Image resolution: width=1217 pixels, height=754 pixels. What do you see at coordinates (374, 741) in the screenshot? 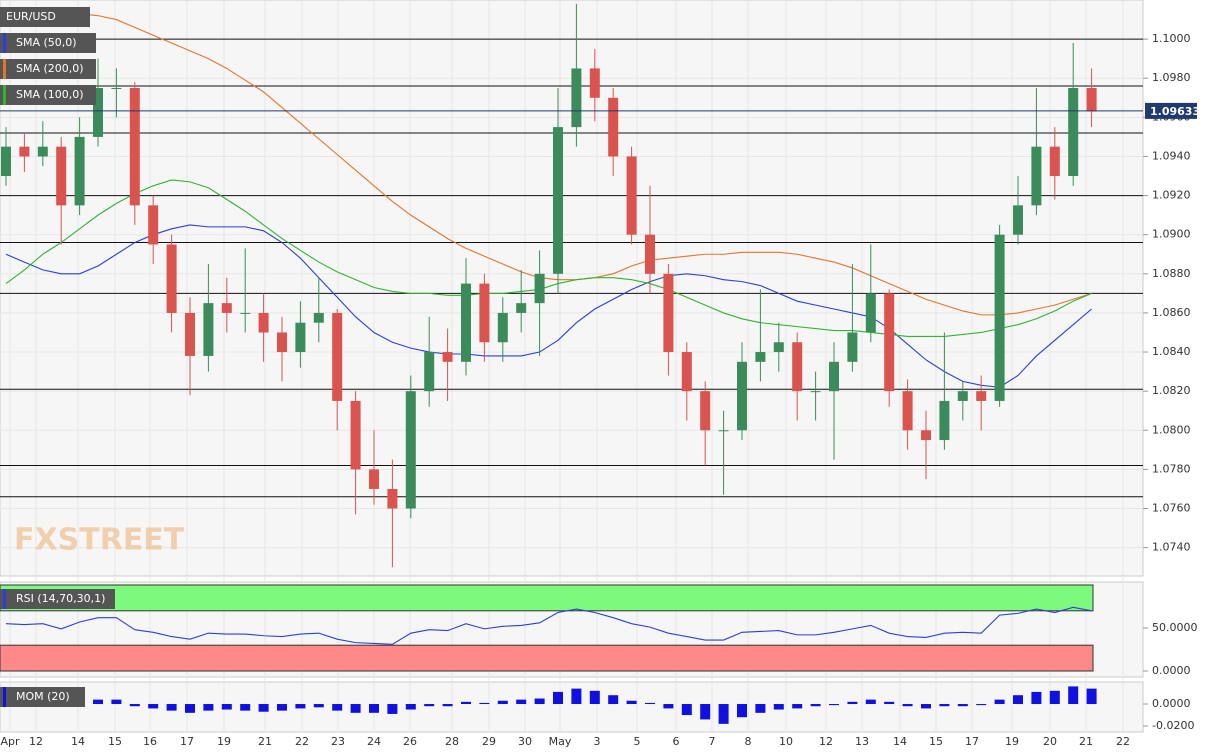
I see `x-tick-label: 24` at bounding box center [374, 741].